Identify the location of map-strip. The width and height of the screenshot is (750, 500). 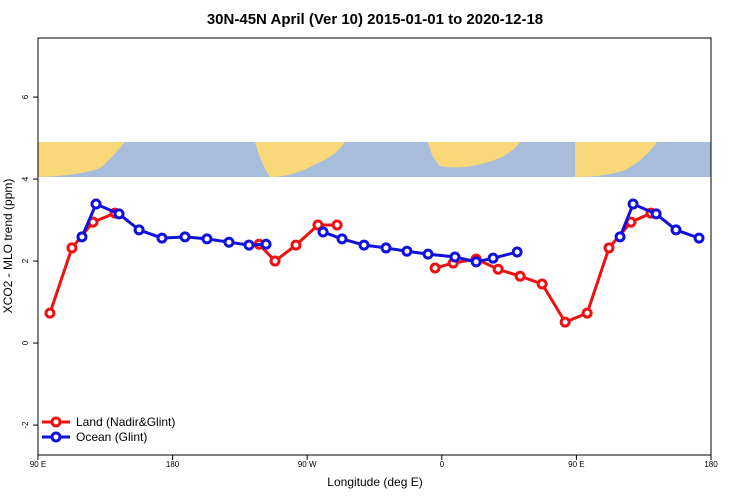
(374, 159).